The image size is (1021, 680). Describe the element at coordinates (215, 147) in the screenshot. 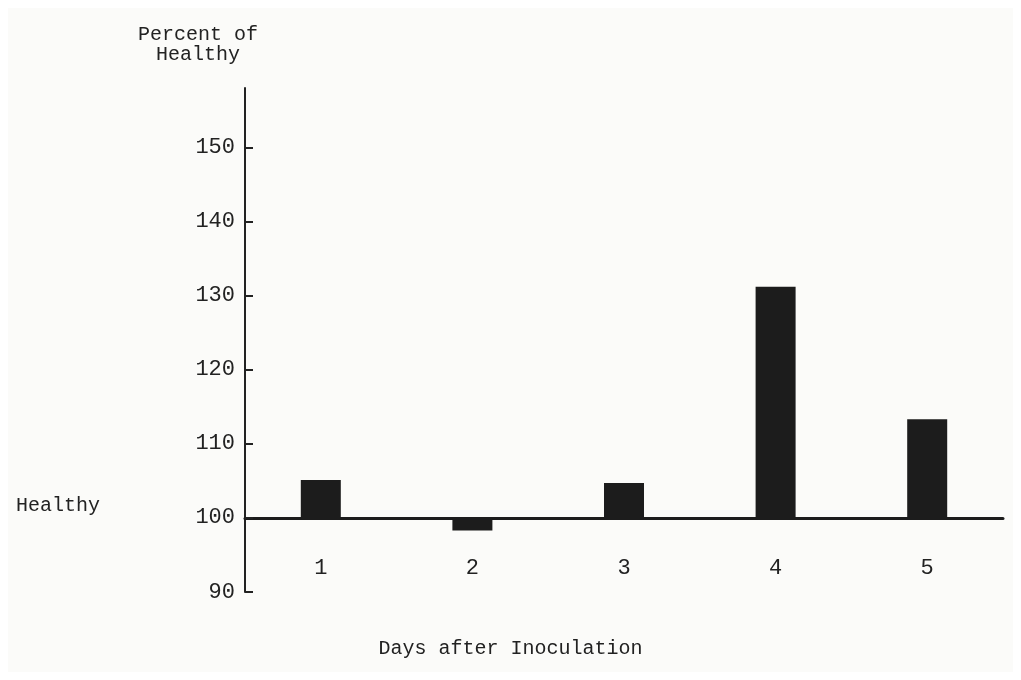

I see `y-tick-label: 150` at that location.